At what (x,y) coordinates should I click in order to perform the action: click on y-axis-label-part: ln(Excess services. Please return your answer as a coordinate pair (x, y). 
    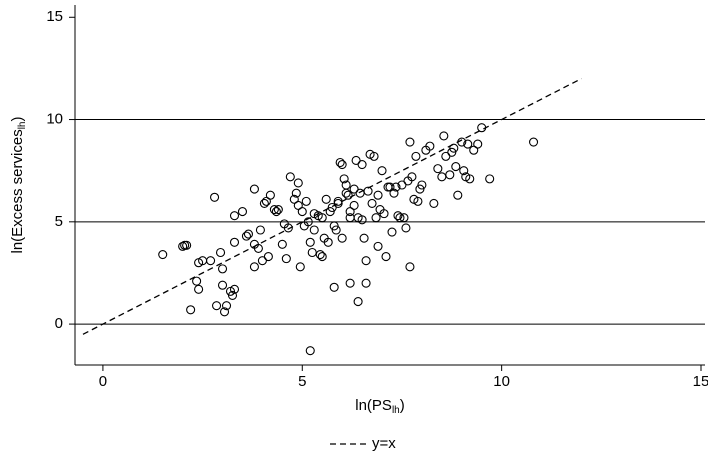
    Looking at the image, I should click on (17, 191).